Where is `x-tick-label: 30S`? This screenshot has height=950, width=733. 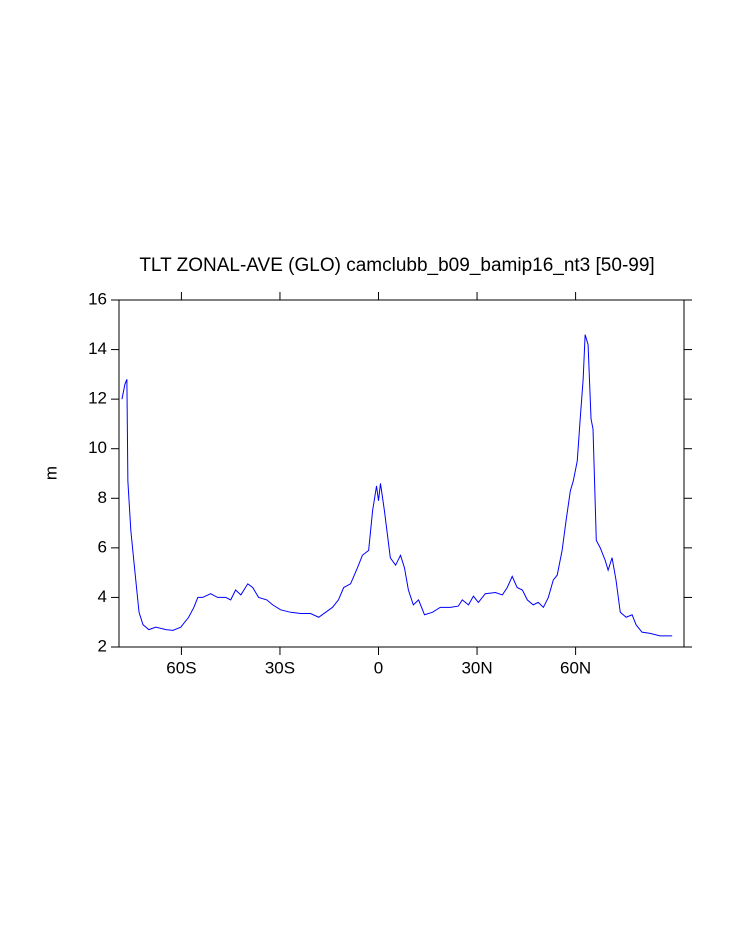
x-tick-label: 30S is located at coordinates (280, 667).